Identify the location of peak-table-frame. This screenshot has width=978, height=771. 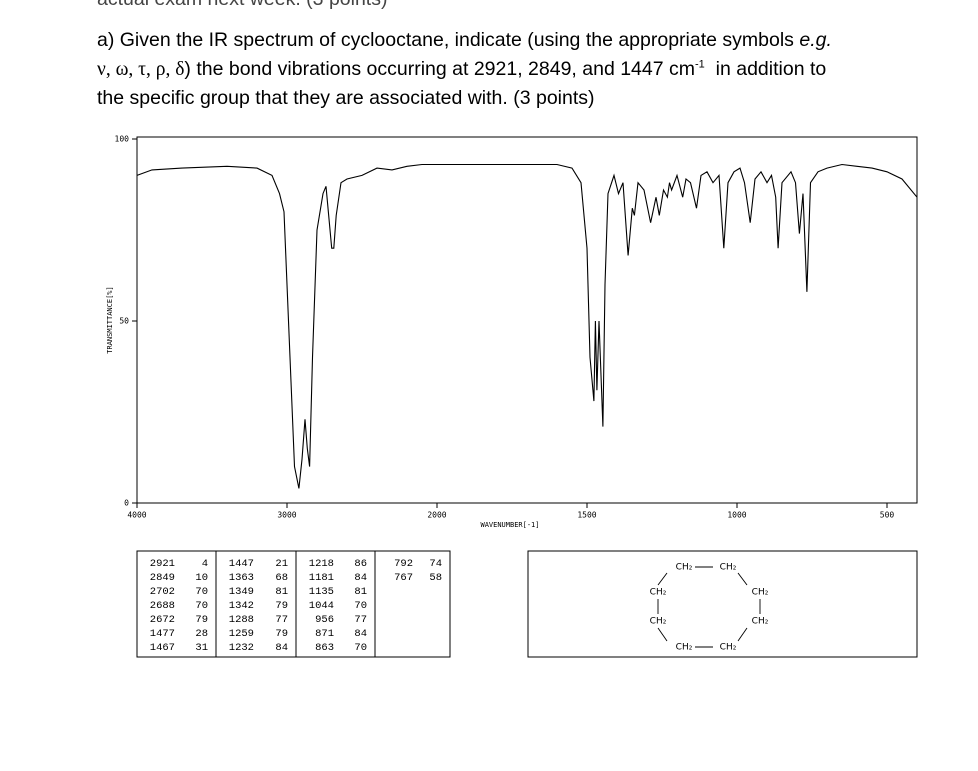
(293, 604).